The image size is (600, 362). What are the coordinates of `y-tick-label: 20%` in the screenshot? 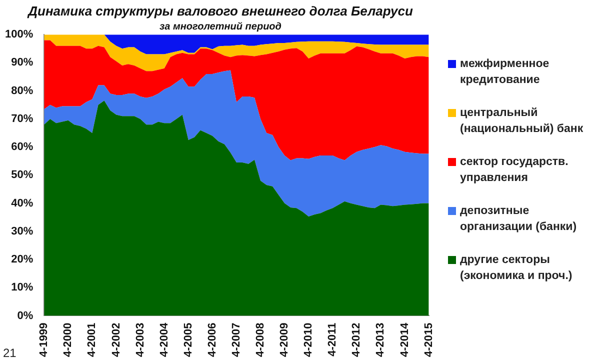 It's located at (22, 260).